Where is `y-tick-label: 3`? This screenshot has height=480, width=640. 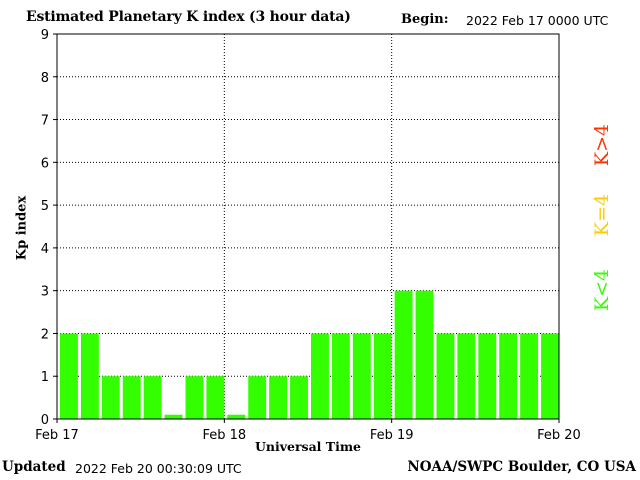 y-tick-label: 3 is located at coordinates (45, 292).